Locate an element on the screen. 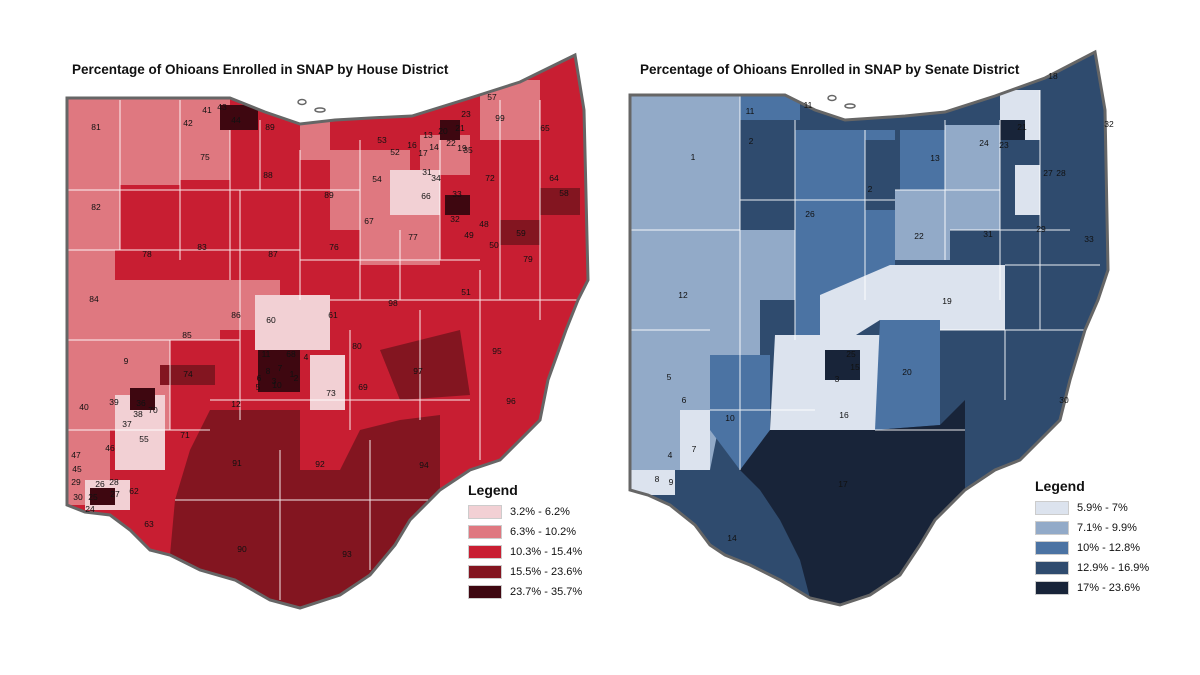 The image size is (1200, 675). district-label: 21 is located at coordinates (1022, 127).